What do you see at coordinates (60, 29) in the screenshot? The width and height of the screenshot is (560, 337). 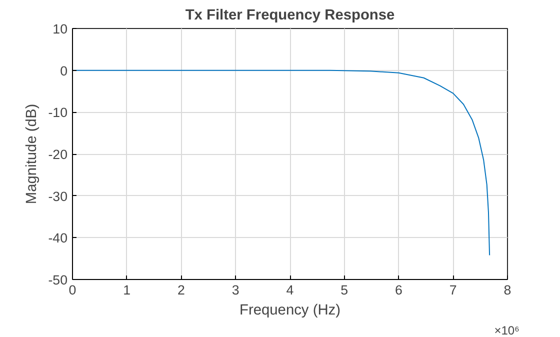 I see `y-tick-label: 10` at bounding box center [60, 29].